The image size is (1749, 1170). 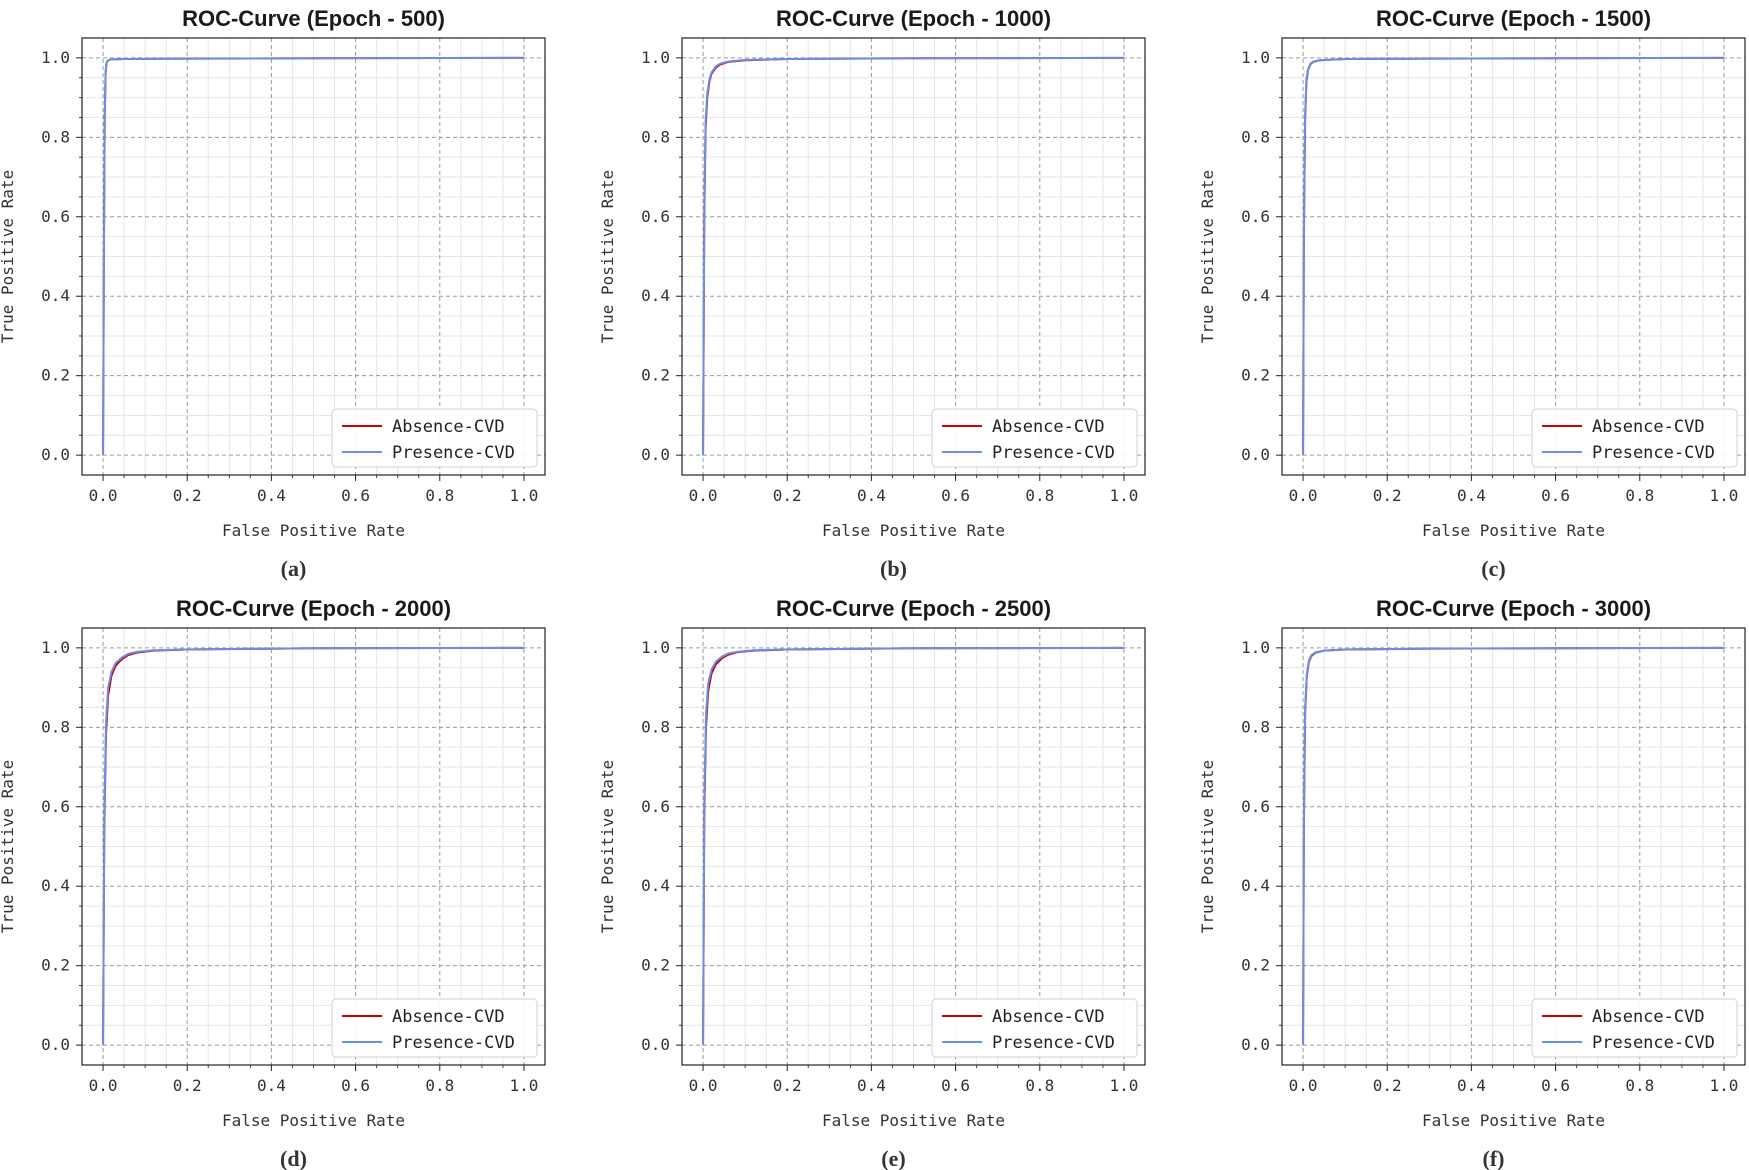 I want to click on chart-title: ROC-Curve (Epoch - 2000), so click(x=313, y=608).